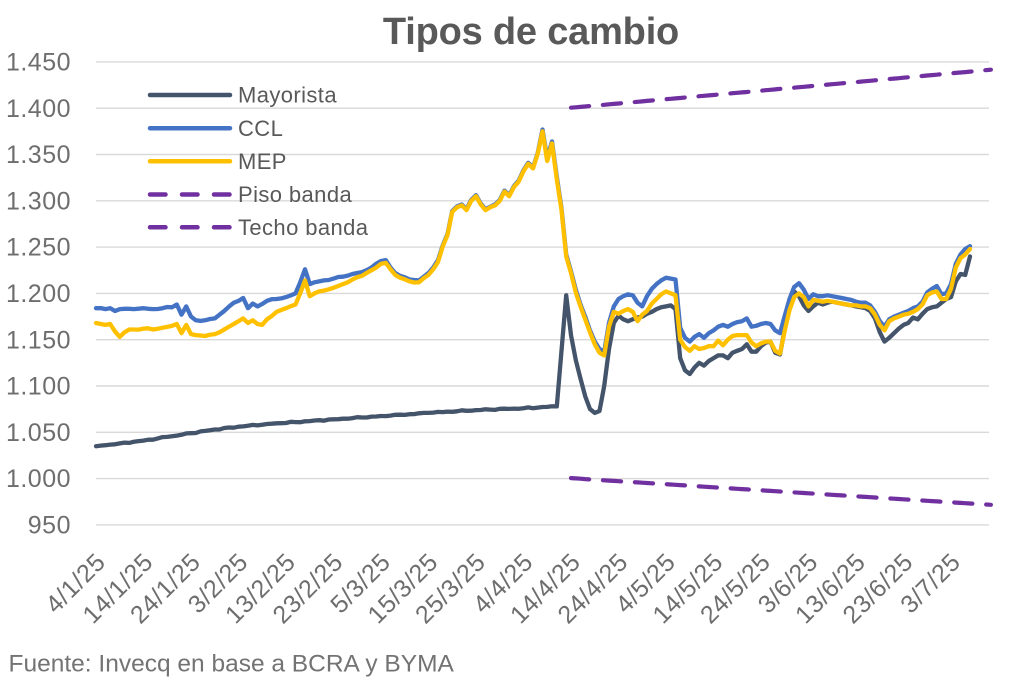  What do you see at coordinates (260, 128) in the screenshot?
I see `svg-text: CCL` at bounding box center [260, 128].